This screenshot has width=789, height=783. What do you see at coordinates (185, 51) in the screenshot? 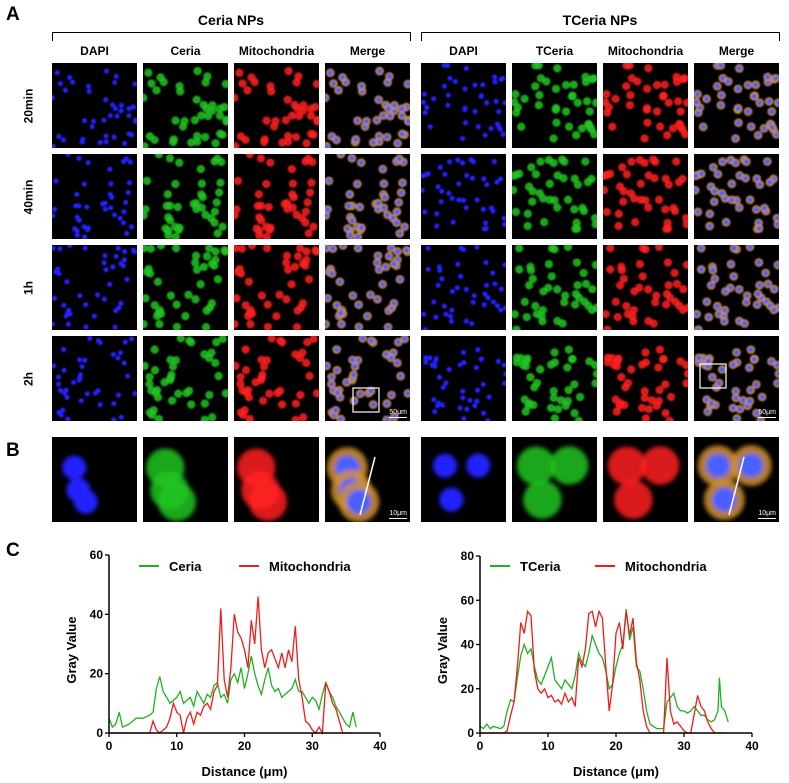
I see `column-header: Ceria` at bounding box center [185, 51].